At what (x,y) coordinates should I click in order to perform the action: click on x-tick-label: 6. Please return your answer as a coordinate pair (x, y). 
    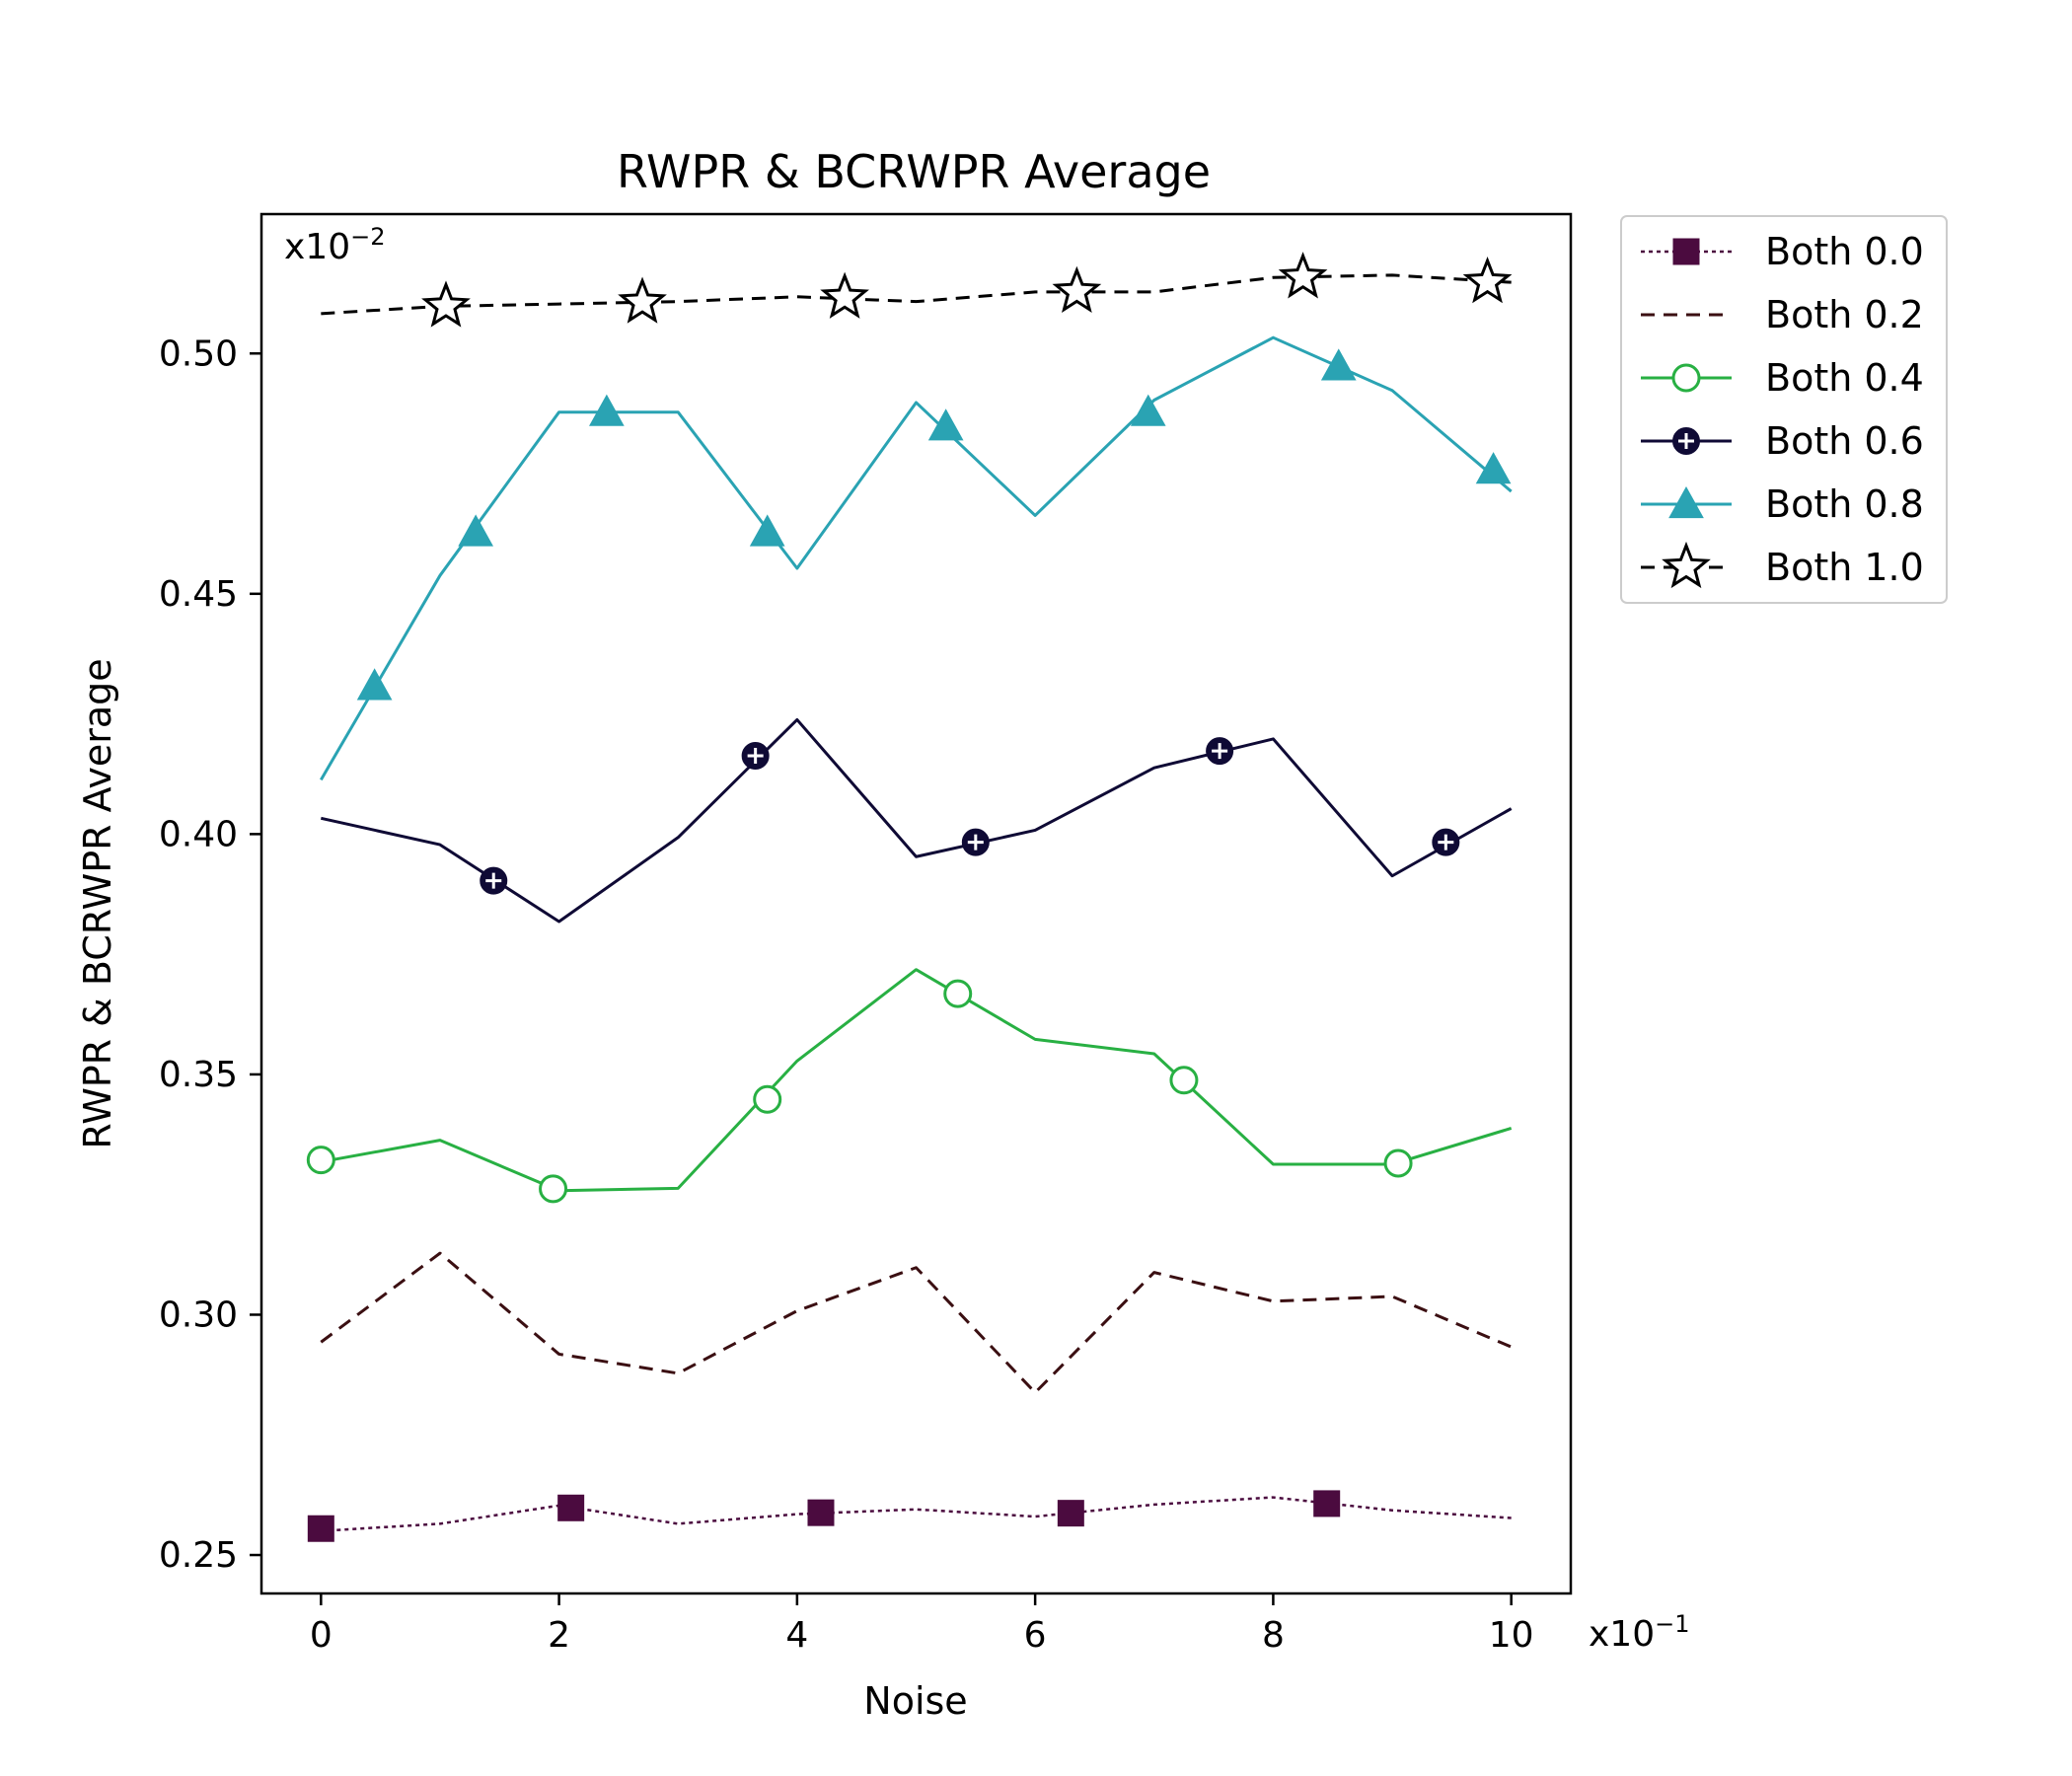
    Looking at the image, I should click on (1036, 1636).